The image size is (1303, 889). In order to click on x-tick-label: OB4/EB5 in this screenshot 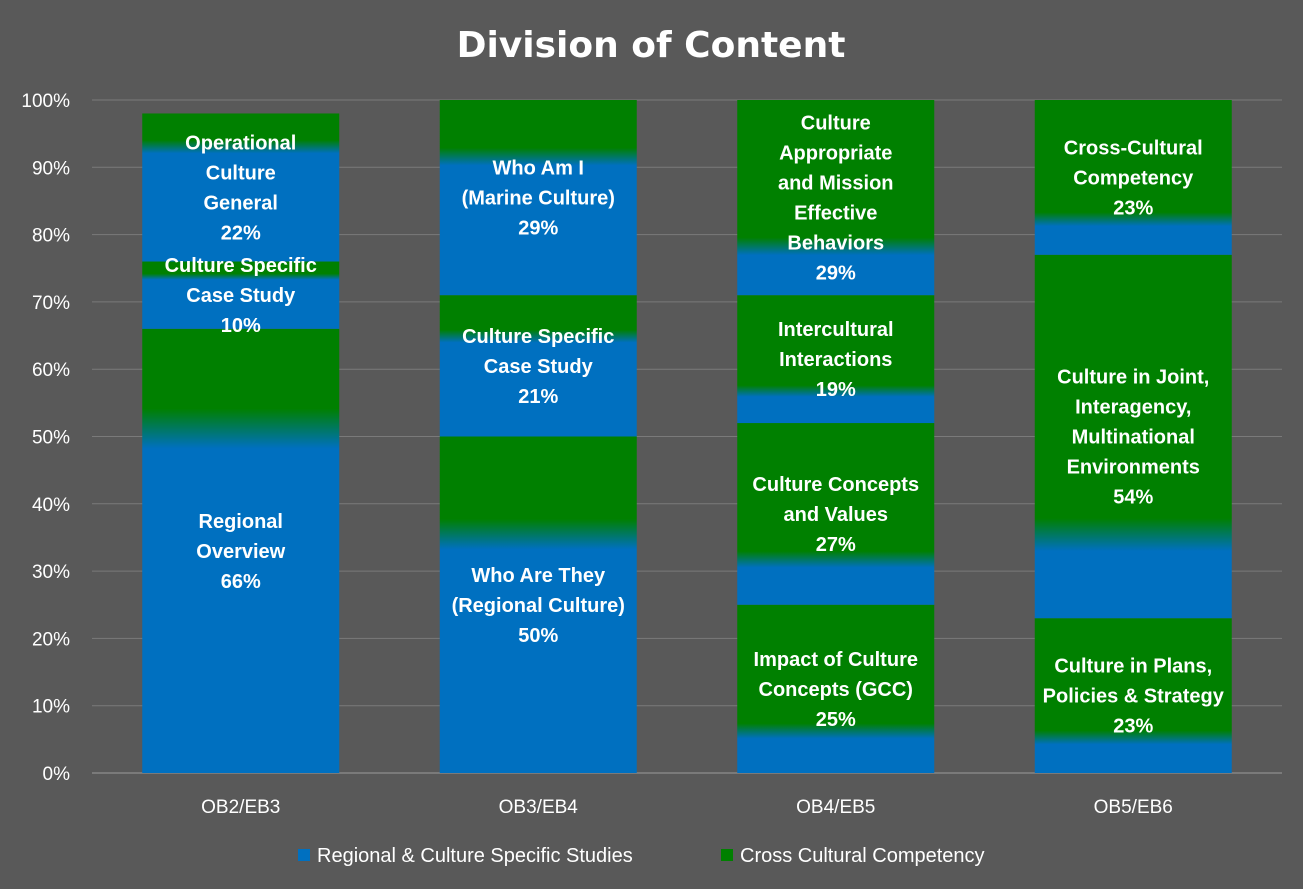, I will do `click(835, 807)`.